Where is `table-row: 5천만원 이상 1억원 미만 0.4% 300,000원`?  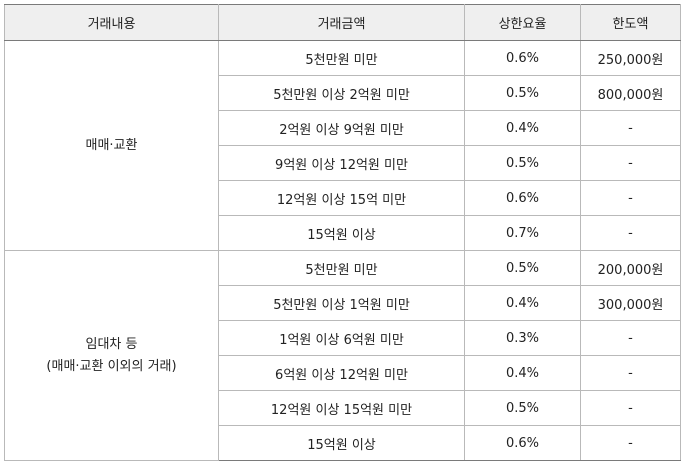
table-row: 5천만원 이상 1억원 미만 0.4% 300,000원 is located at coordinates (343, 303).